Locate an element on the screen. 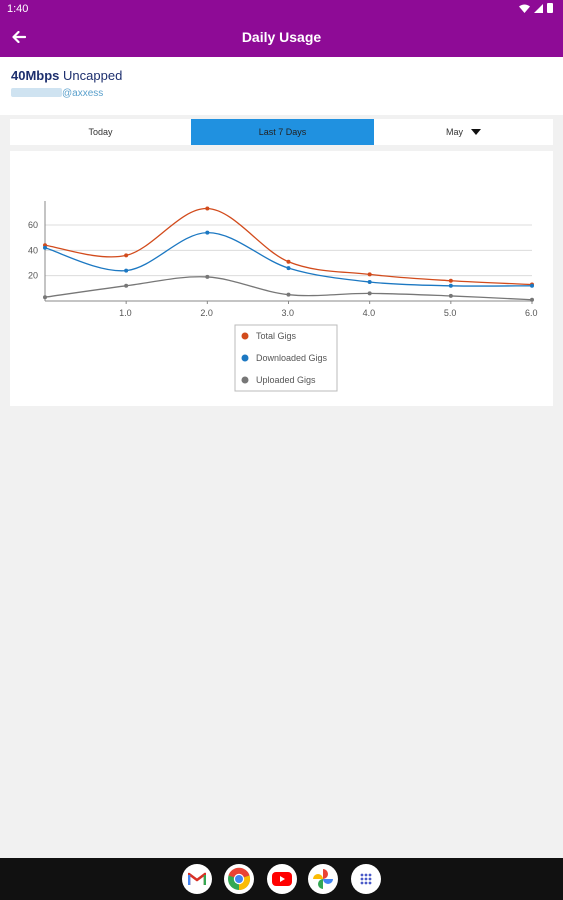  app-drawer-icon is located at coordinates (366, 879).